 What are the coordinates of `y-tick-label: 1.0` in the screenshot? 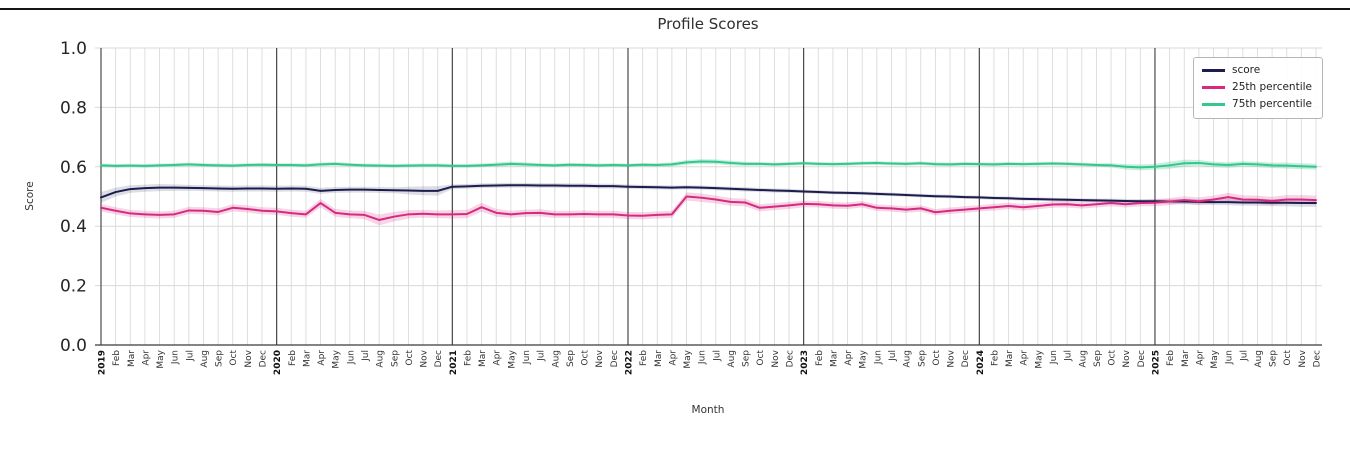 It's located at (73, 49).